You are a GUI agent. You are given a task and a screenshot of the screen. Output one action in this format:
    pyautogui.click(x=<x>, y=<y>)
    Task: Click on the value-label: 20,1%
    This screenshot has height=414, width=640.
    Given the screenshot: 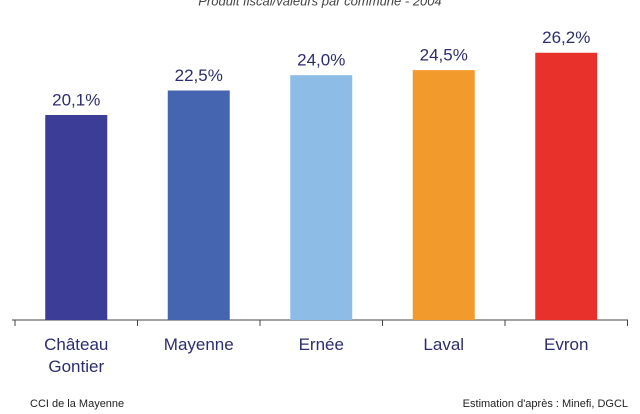 What is the action you would take?
    pyautogui.click(x=76, y=99)
    